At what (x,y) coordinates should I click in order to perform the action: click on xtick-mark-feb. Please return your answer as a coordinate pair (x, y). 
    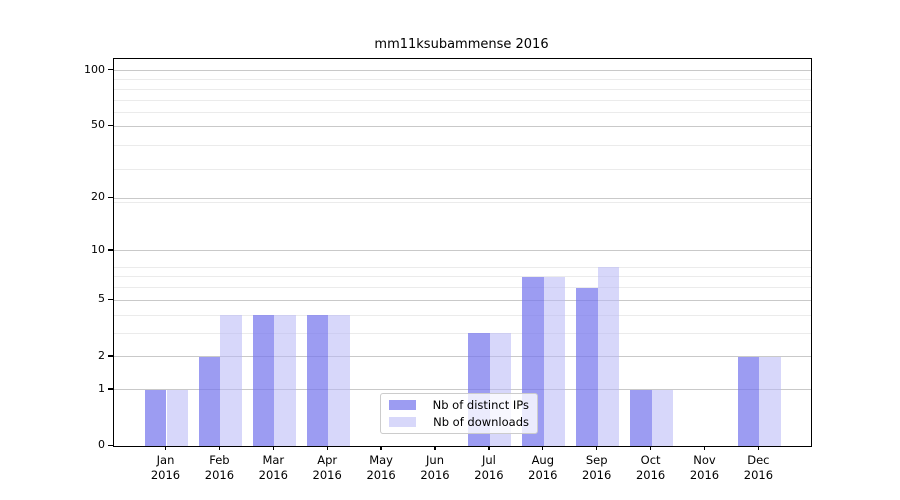
    Looking at the image, I should click on (219, 448).